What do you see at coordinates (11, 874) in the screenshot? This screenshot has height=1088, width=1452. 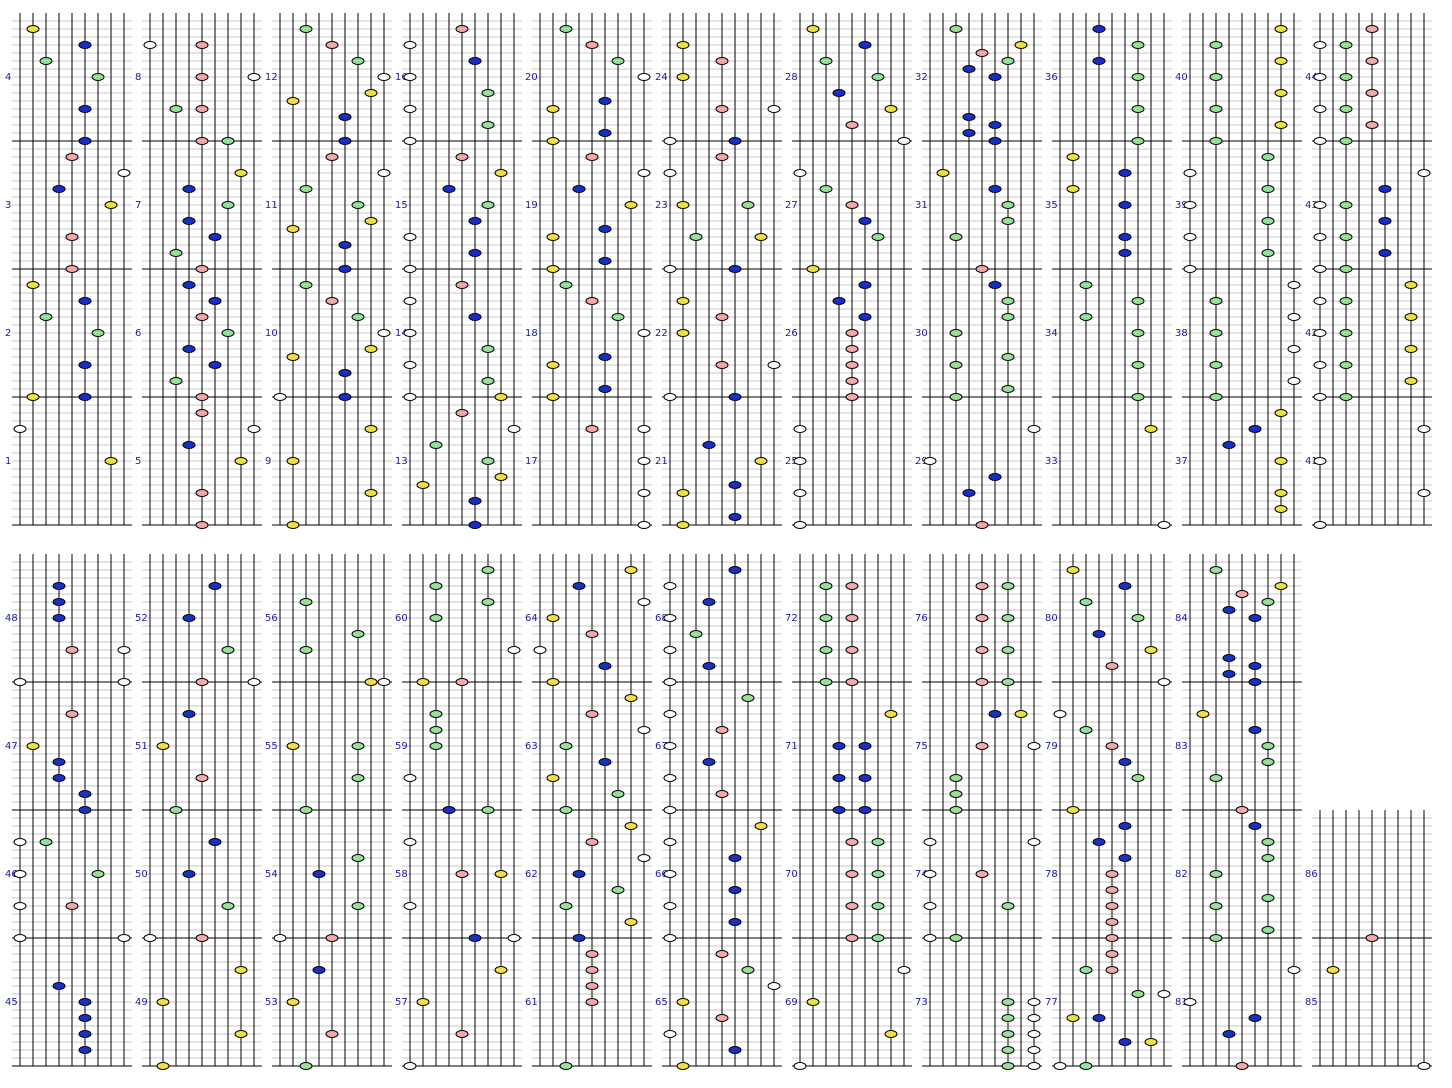 I see `measure-number: 46` at bounding box center [11, 874].